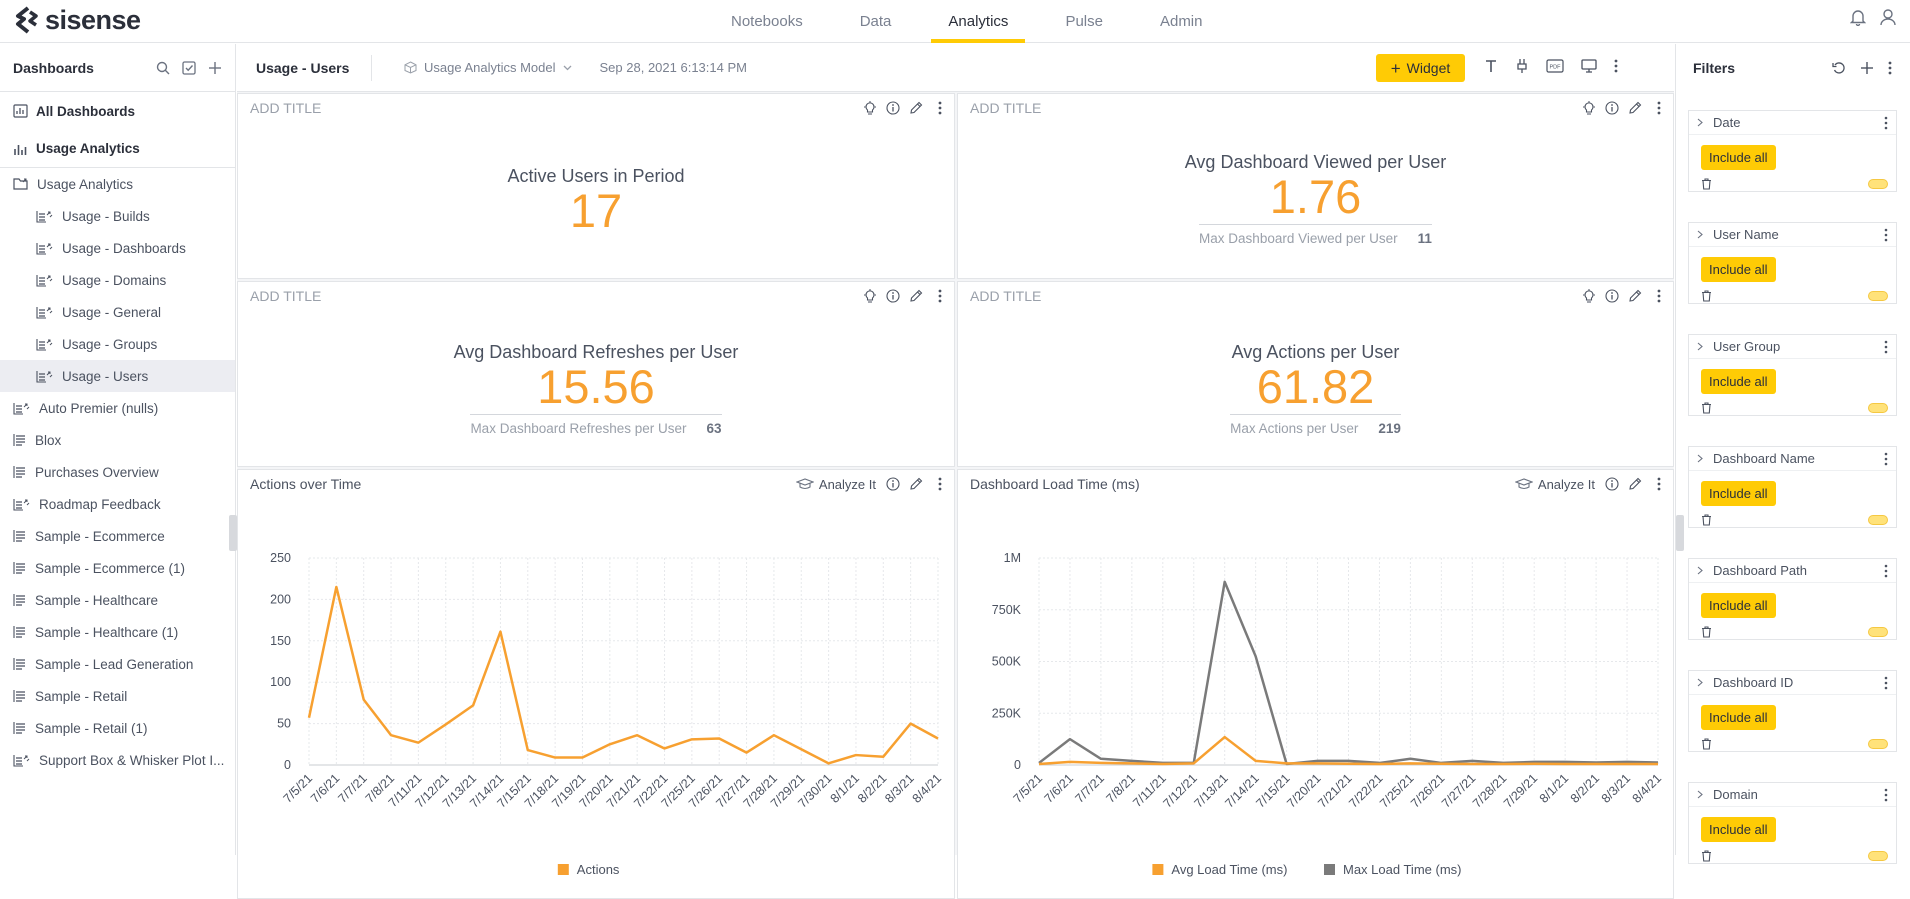 Image resolution: width=1910 pixels, height=899 pixels. I want to click on widget-title: Dashboard Load Time (ms), so click(1055, 484).